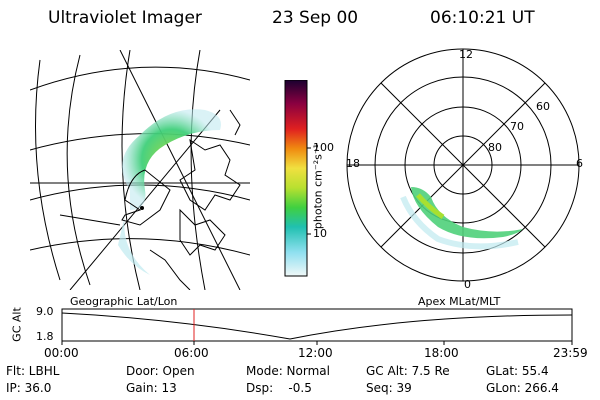  Describe the element at coordinates (297, 178) in the screenshot. I see `color-scale-bar` at that location.